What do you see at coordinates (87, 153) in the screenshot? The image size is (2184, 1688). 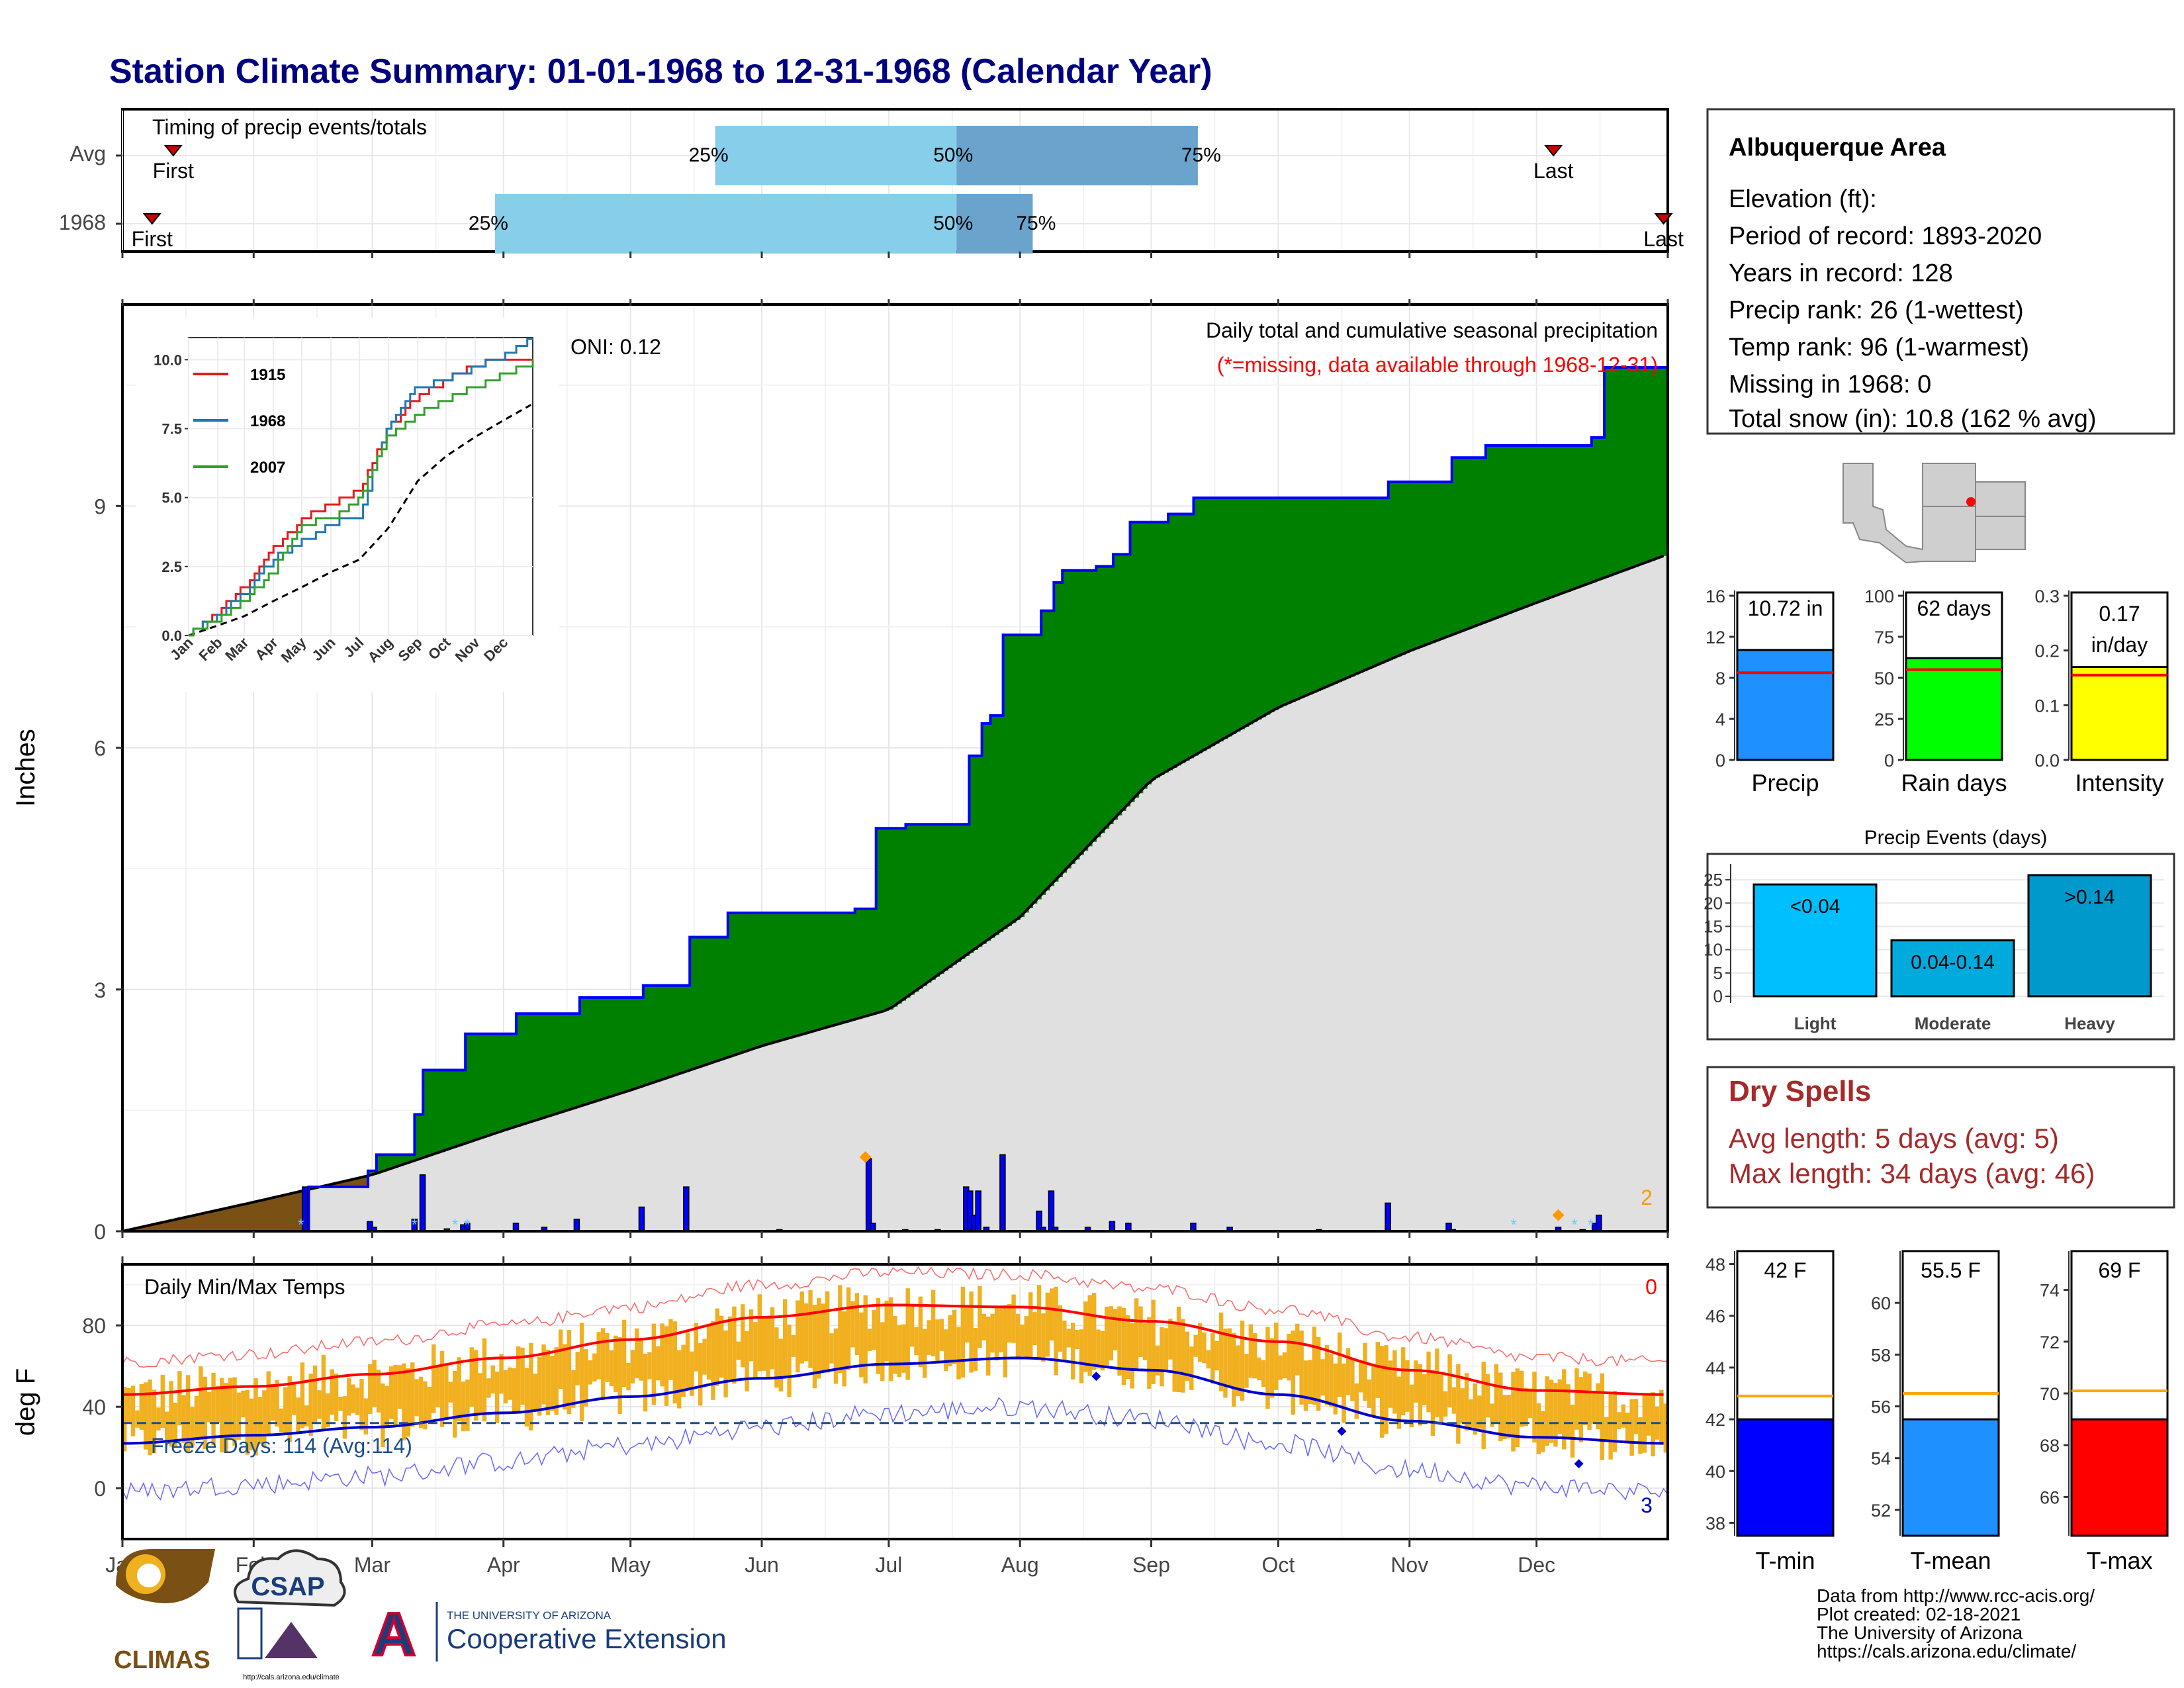 I see `timing-row-avg-label: Avg` at bounding box center [87, 153].